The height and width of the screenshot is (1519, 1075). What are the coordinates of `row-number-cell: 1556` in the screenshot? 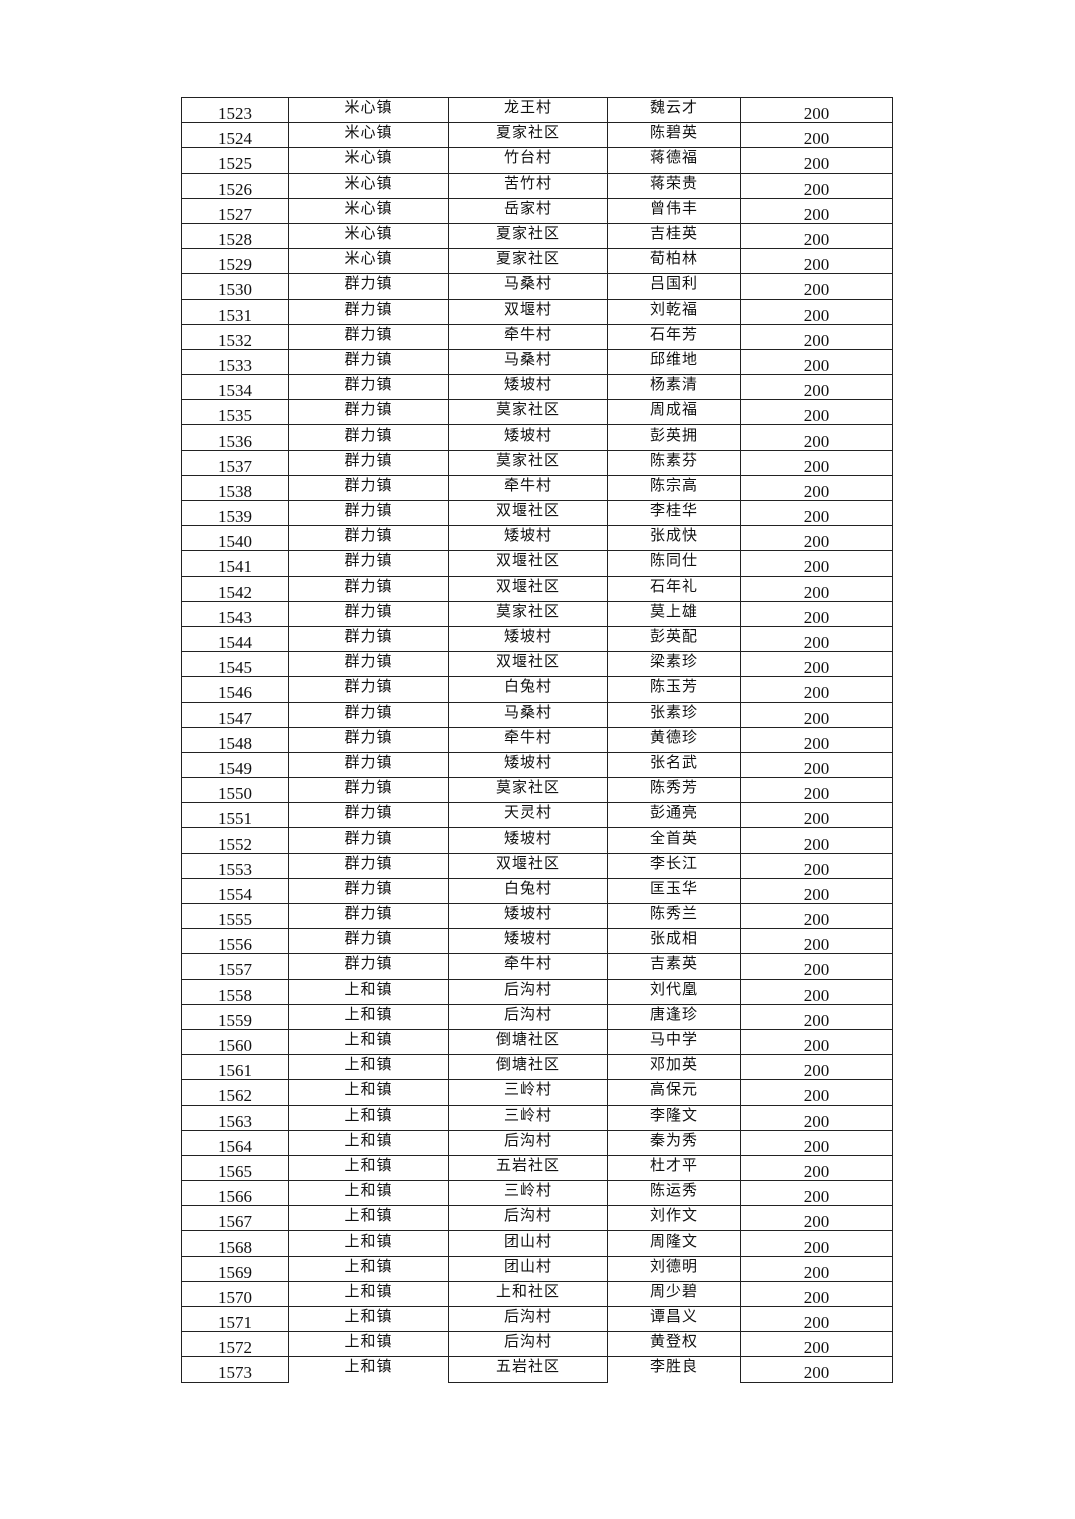 It's located at (235, 941).